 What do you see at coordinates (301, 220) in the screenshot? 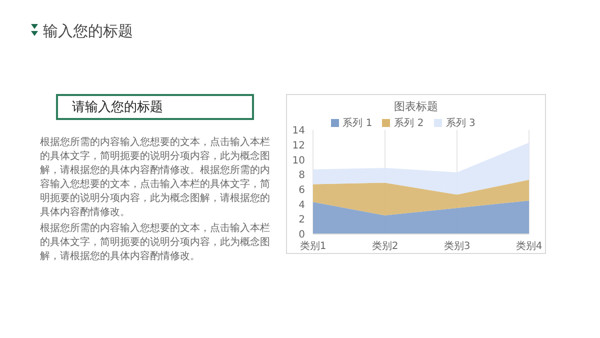
I see `y-tick-label: 2` at bounding box center [301, 220].